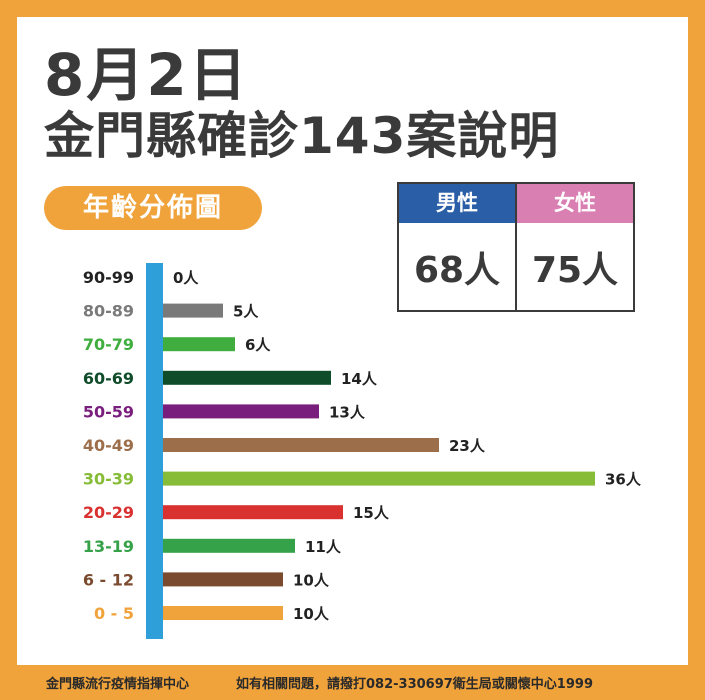  I want to click on male-header: 男性, so click(457, 203).